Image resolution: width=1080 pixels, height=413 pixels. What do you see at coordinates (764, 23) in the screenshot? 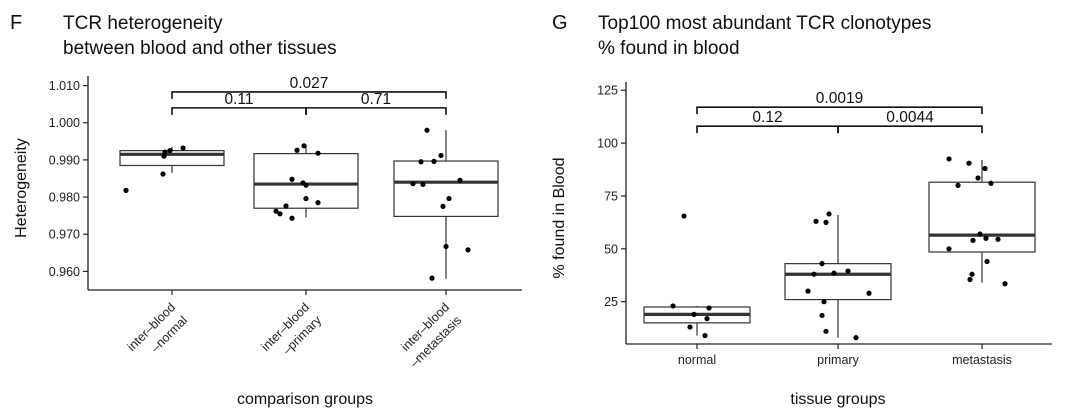
I see `panel-g-title-line-1: Top100 most abundant TCR clonotypes` at bounding box center [764, 23].